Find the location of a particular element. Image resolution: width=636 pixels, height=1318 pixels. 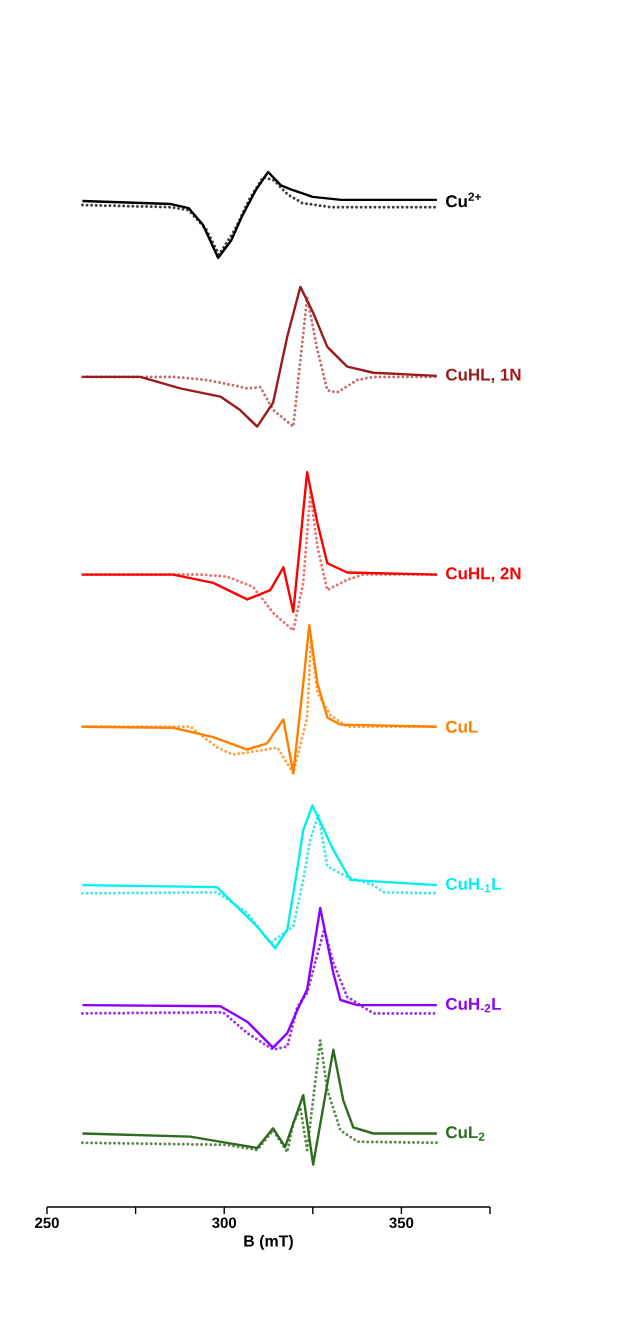

x-tick-label: 250 is located at coordinates (47, 1223).